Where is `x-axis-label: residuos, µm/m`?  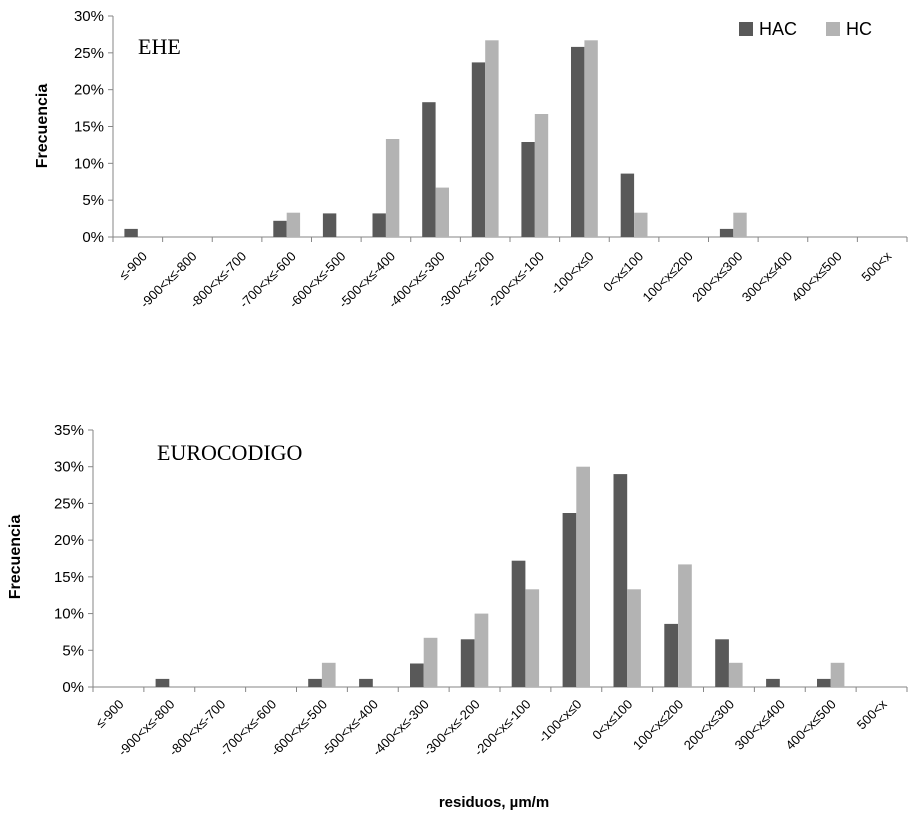 x-axis-label: residuos, µm/m is located at coordinates (494, 802).